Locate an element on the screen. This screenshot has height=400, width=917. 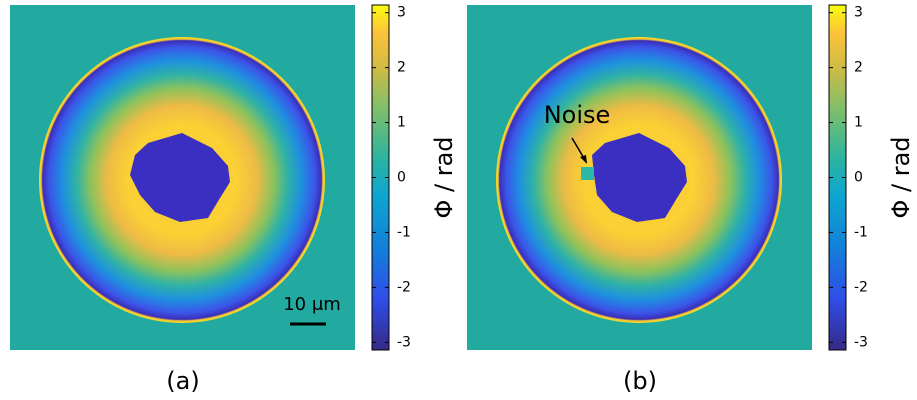
scale-bar-label: 10 μm is located at coordinates (312, 304).